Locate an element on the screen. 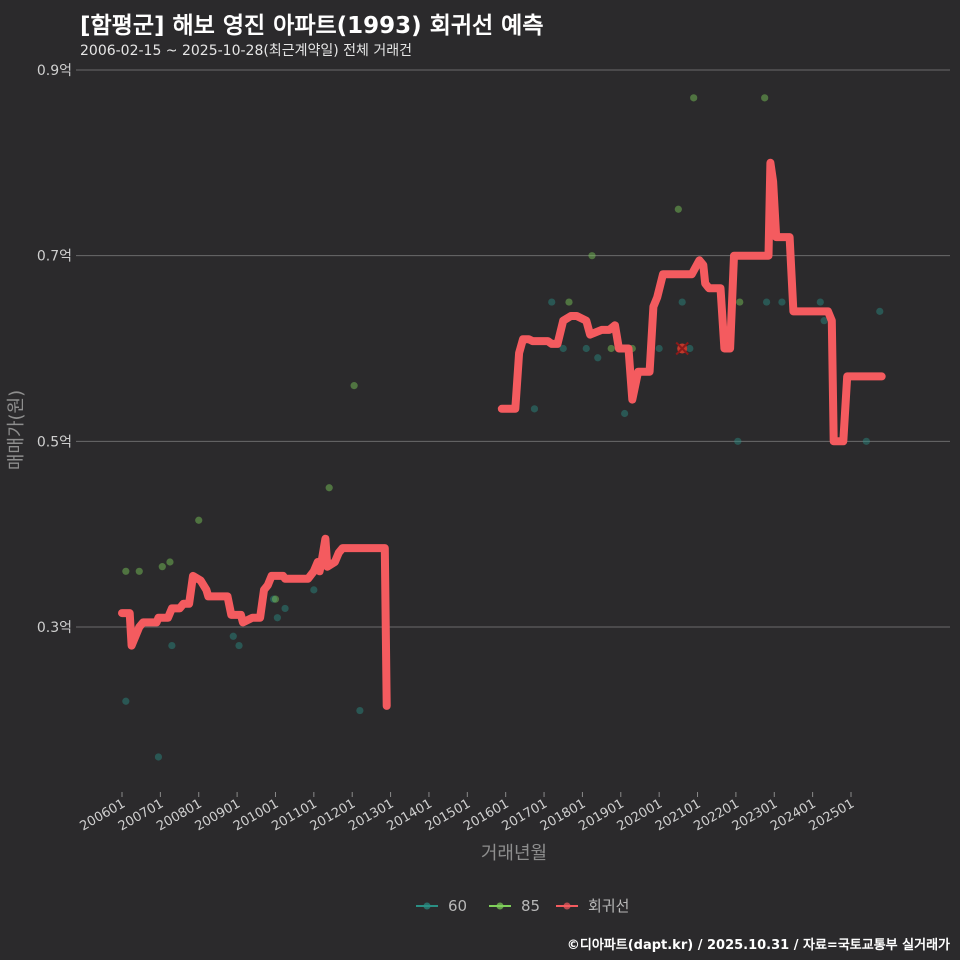 The image size is (960, 960). legend-label-60: 60 is located at coordinates (457, 906).